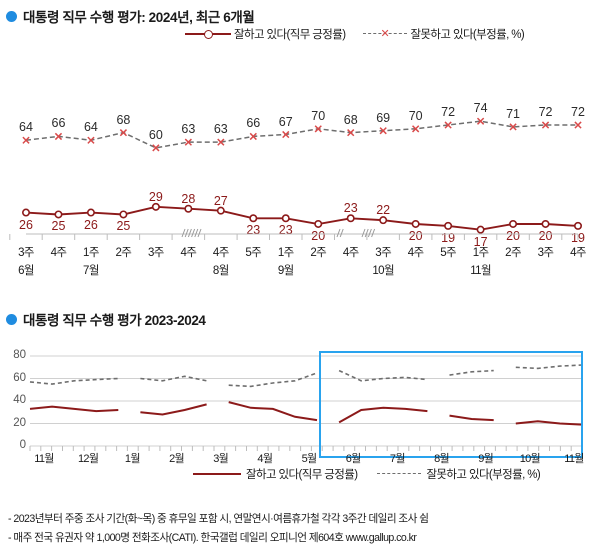 Image resolution: width=600 pixels, height=553 pixels. What do you see at coordinates (11, 16) in the screenshot?
I see `blue-bullet-icon` at bounding box center [11, 16].